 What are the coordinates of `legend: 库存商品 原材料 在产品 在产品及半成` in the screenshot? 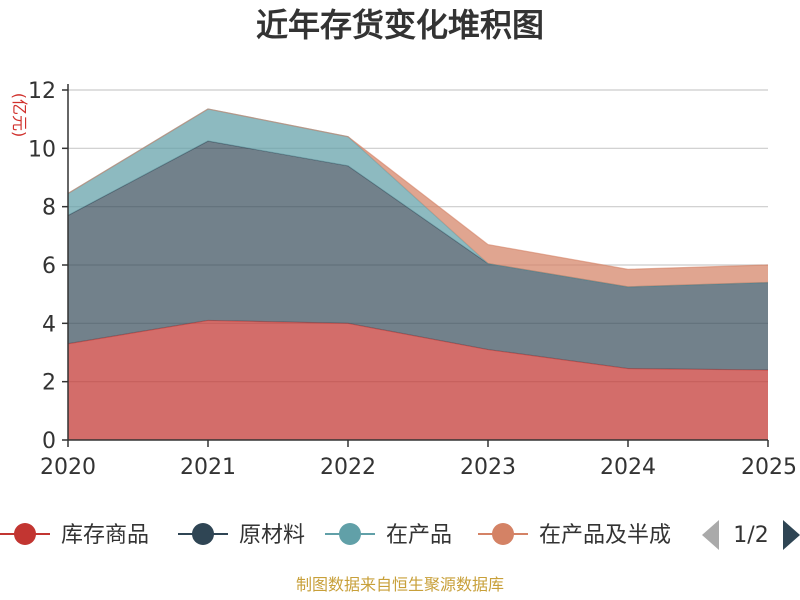 It's located at (335, 535).